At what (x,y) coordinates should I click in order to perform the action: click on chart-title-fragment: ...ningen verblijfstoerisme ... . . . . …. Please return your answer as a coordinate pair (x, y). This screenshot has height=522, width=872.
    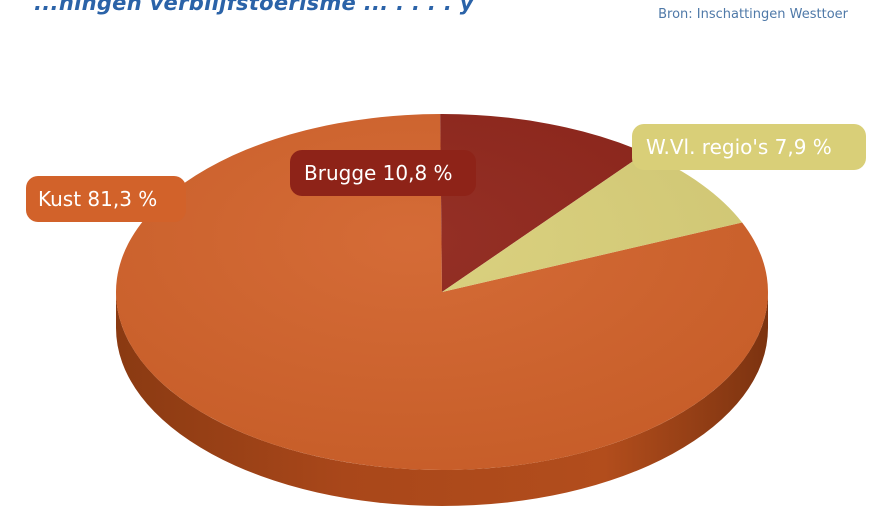
    Looking at the image, I should click on (254, 7).